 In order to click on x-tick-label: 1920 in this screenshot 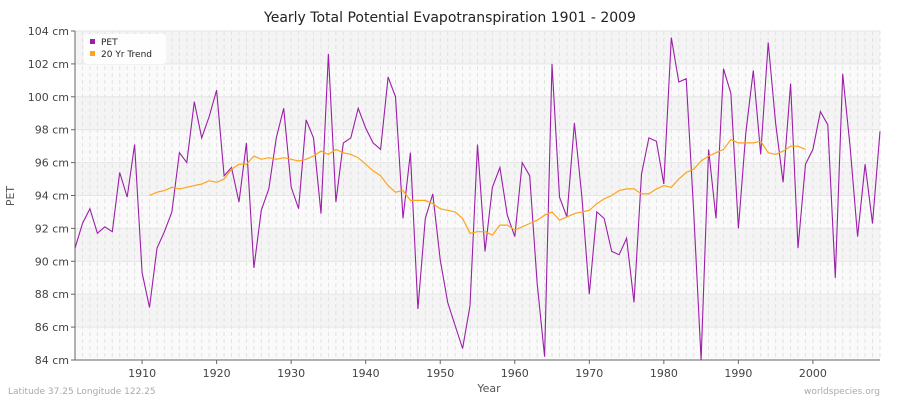, I will do `click(217, 373)`.